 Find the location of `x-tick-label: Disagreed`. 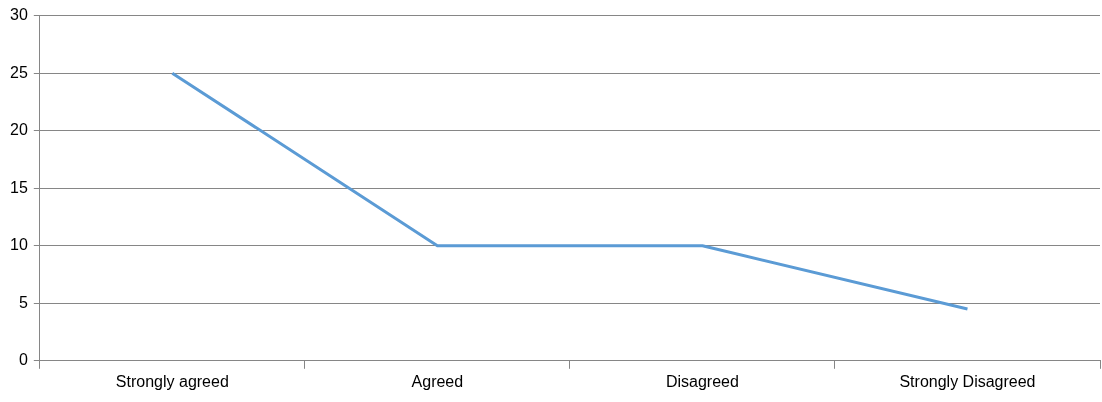

x-tick-label: Disagreed is located at coordinates (702, 381).